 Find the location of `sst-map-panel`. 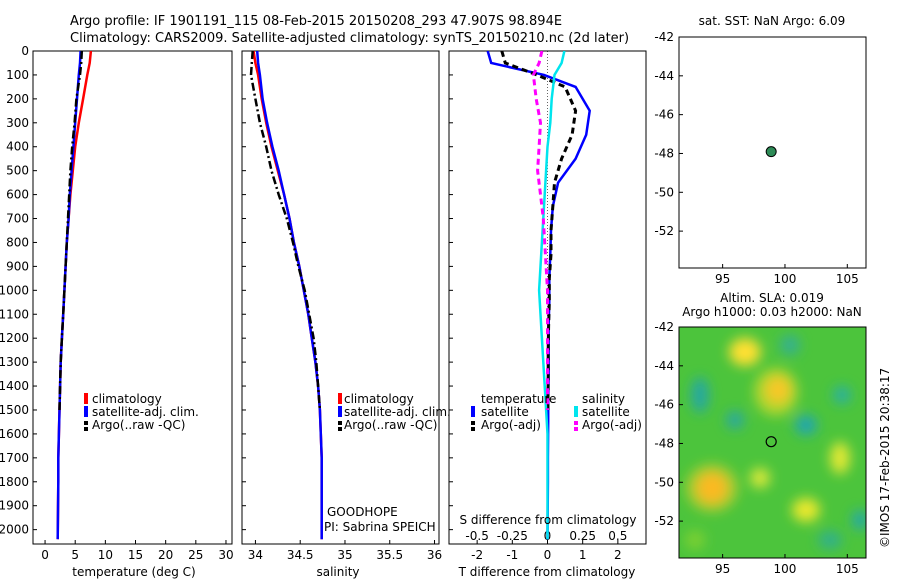

sst-map-panel is located at coordinates (772, 152).